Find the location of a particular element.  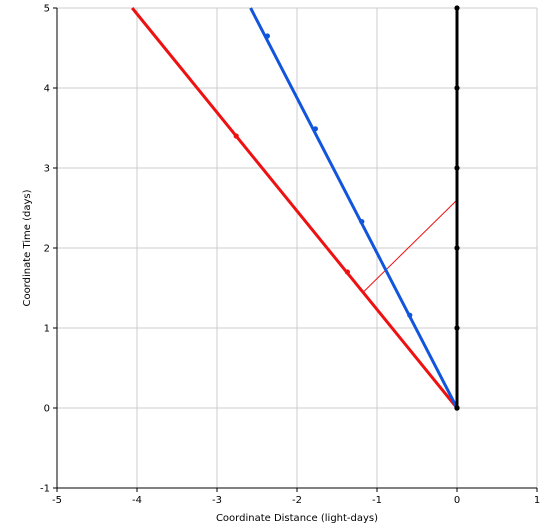

y-axis-title: Coordinate Time (days) is located at coordinates (27, 247).